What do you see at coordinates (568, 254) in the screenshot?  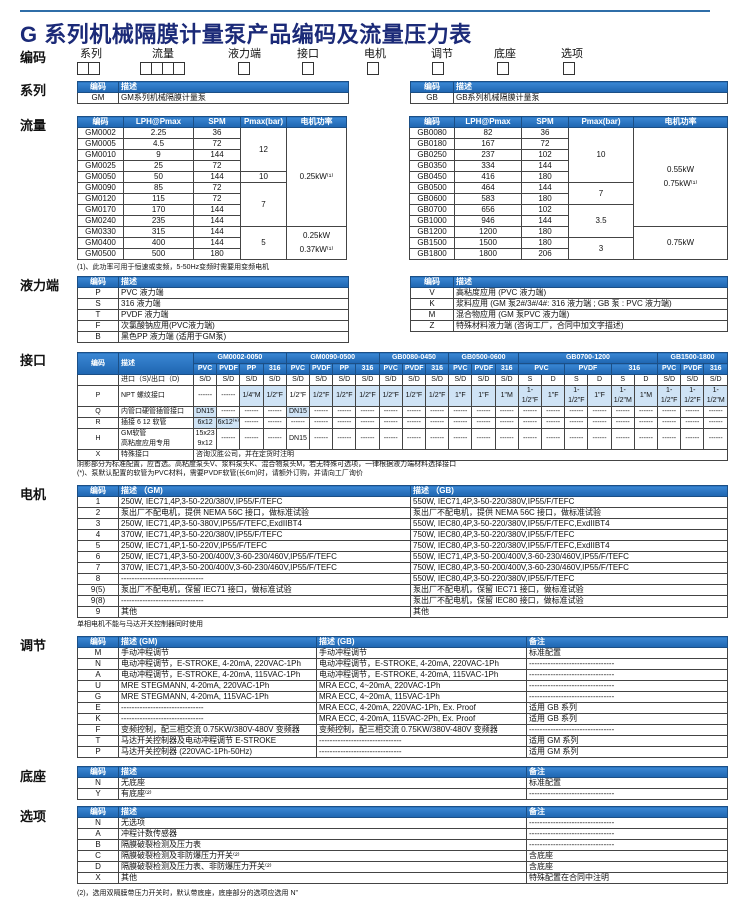 I see `table-row: GB1800 1800 206` at bounding box center [568, 254].